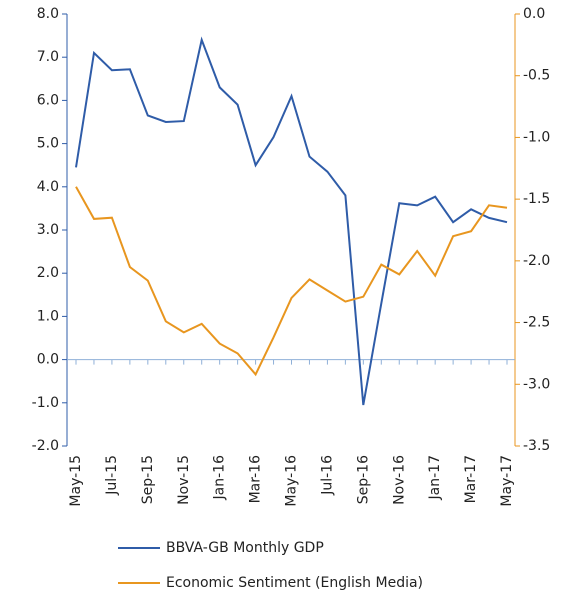 This screenshot has width=568, height=599. Describe the element at coordinates (48, 57) in the screenshot. I see `y-tick-label: 7.0` at that location.